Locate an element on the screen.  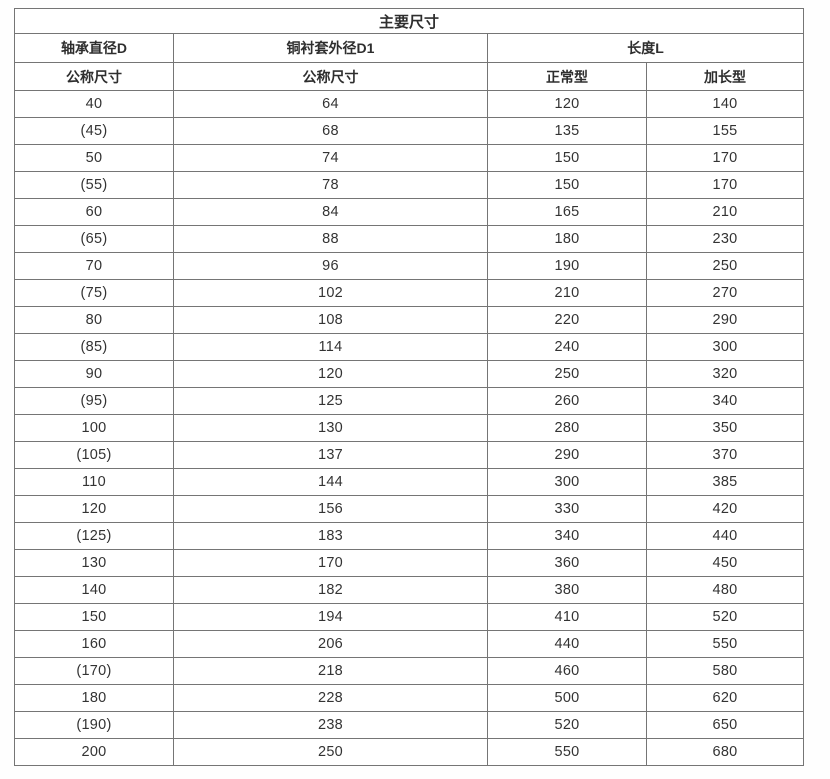
table-row: (85) 114 240 300 is located at coordinates (409, 347).